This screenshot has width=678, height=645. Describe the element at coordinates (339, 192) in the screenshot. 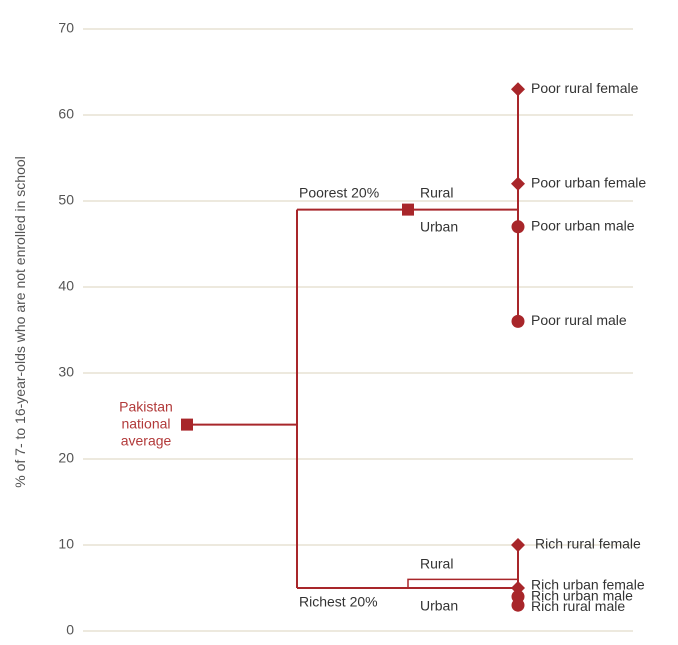

I see `poorest-label: Poorest 20%` at that location.